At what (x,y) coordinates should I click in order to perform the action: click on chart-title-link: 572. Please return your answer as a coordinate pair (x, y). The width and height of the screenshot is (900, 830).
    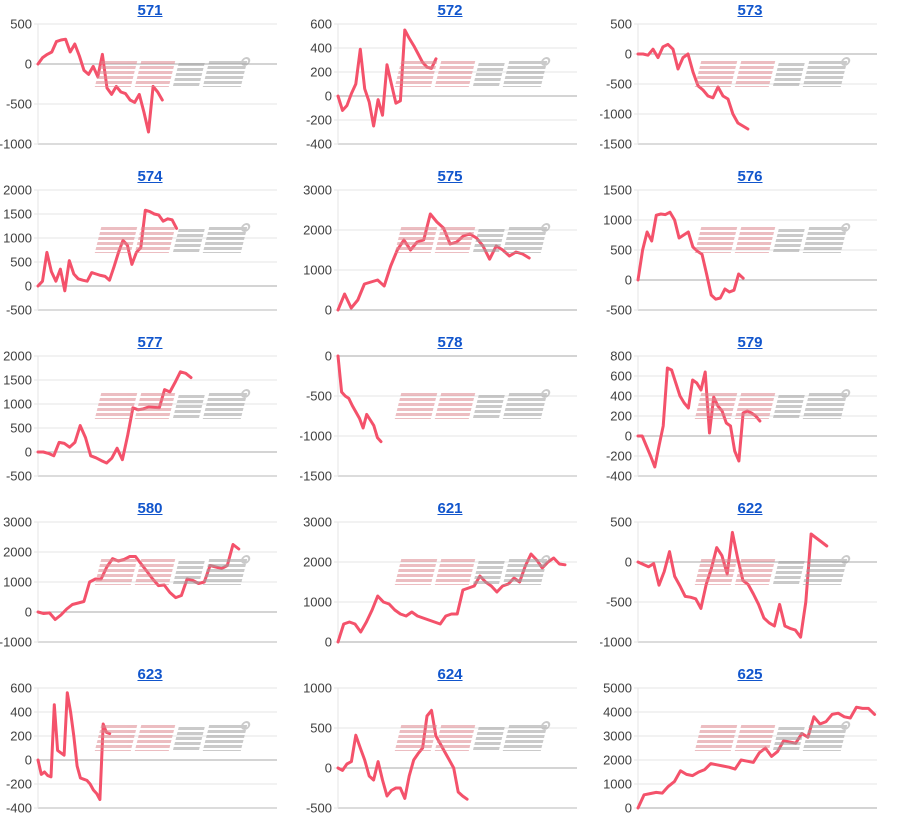
    Looking at the image, I should click on (450, 10).